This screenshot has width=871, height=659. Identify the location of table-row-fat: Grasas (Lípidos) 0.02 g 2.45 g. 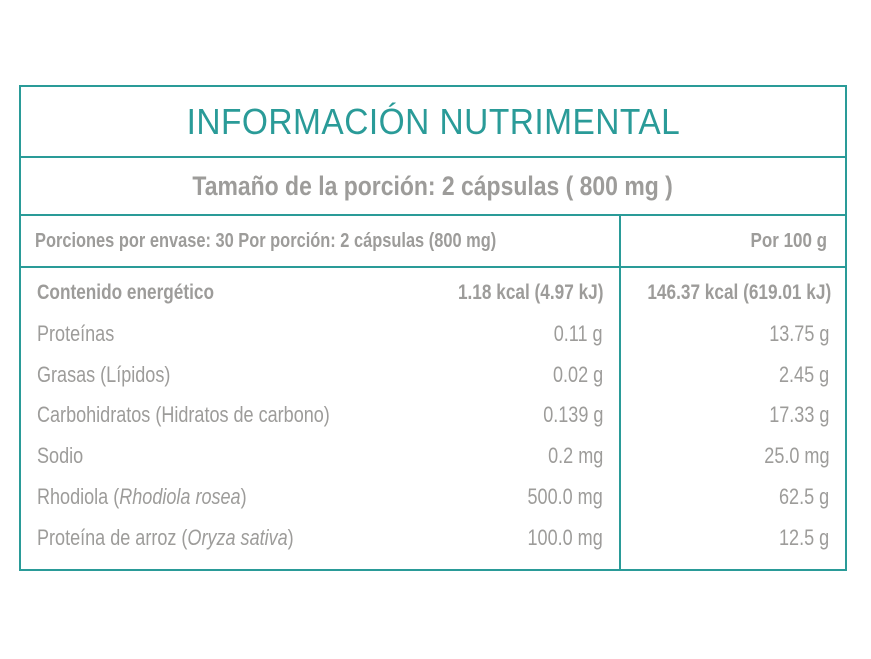
(433, 375).